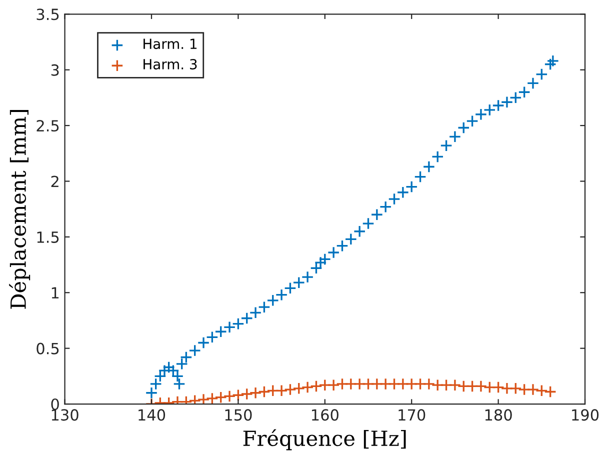 The image size is (600, 456). I want to click on x-tick-label: 160, so click(325, 415).